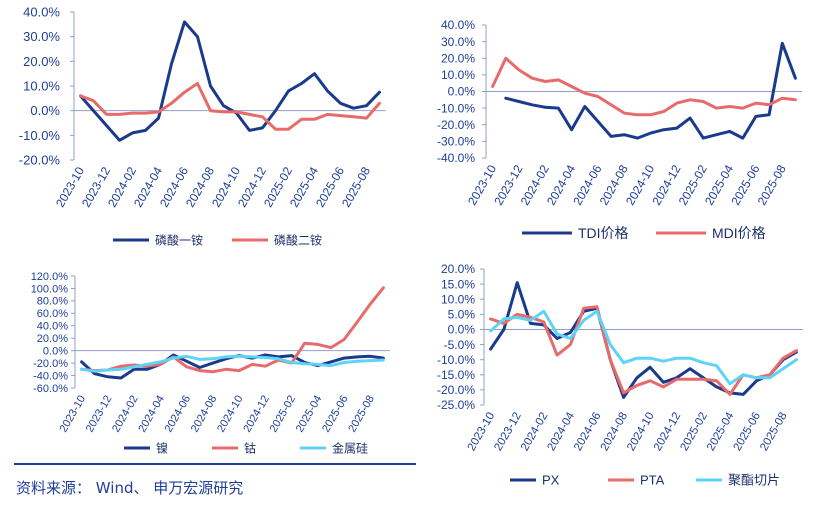  What do you see at coordinates (50, 389) in the screenshot?
I see `y-tick-label: -60.0%` at bounding box center [50, 389].